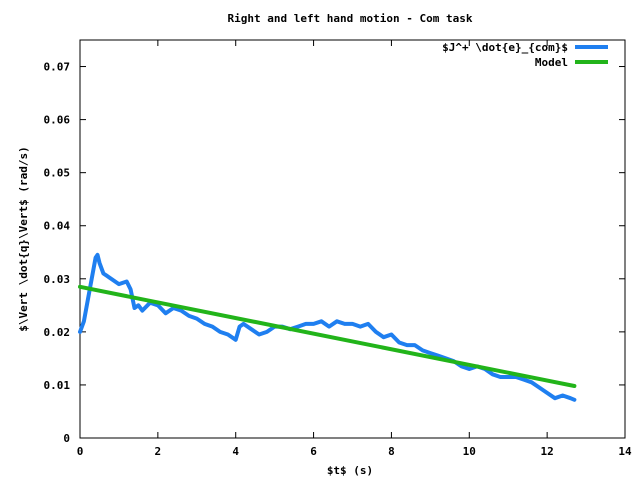  Describe the element at coordinates (23, 238) in the screenshot. I see `y-axis-label: $\Vert \dot{q}\Vert$ (rad/s)` at that location.